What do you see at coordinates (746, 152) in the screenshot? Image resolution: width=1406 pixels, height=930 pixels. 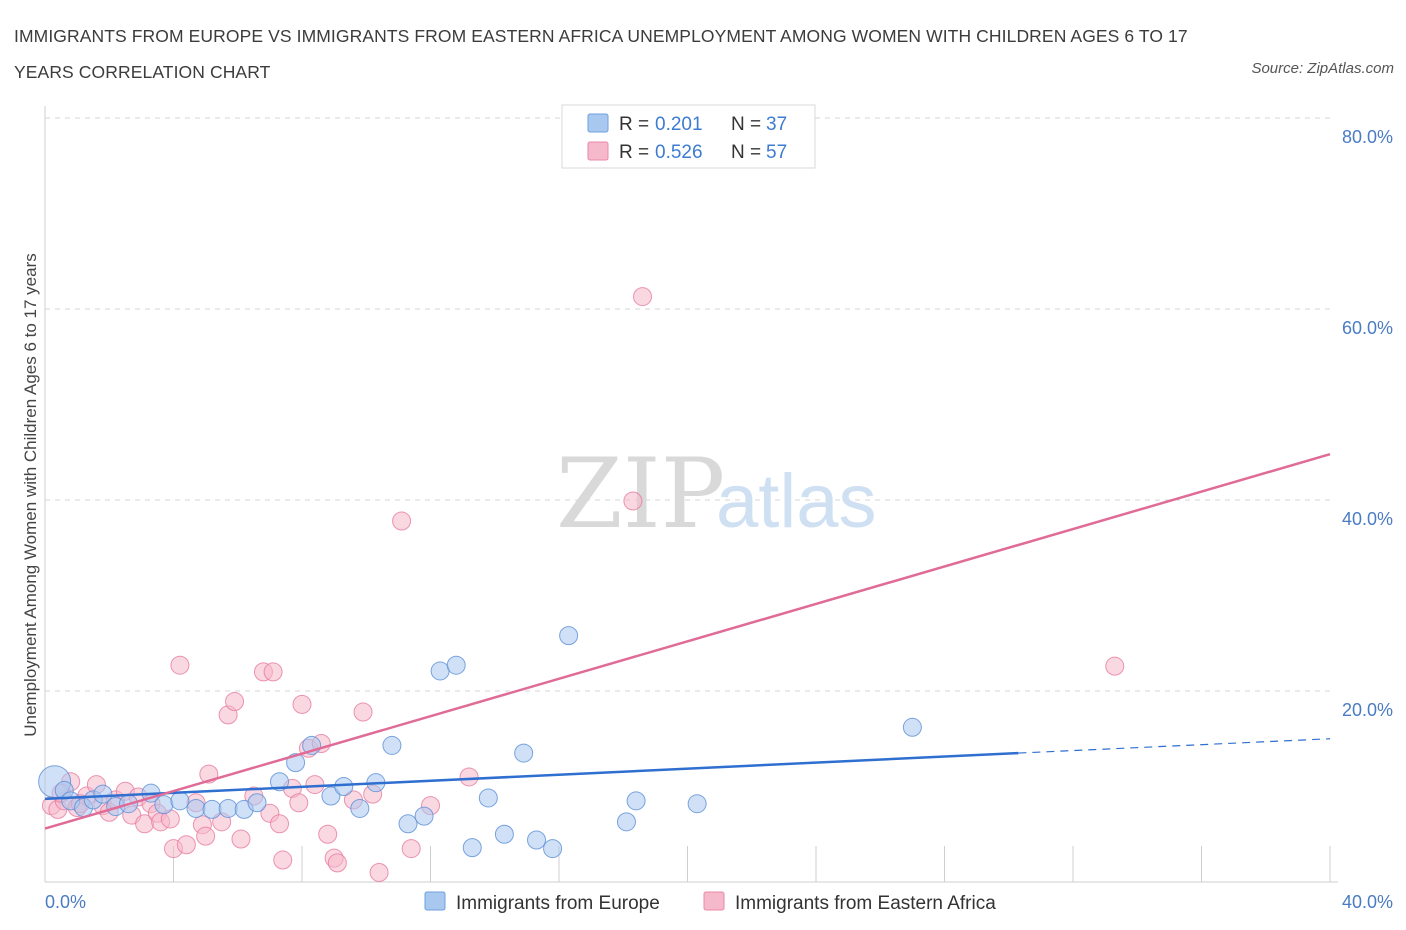 I see `legend-n-label-eastern-africa: N =` at bounding box center [746, 152].